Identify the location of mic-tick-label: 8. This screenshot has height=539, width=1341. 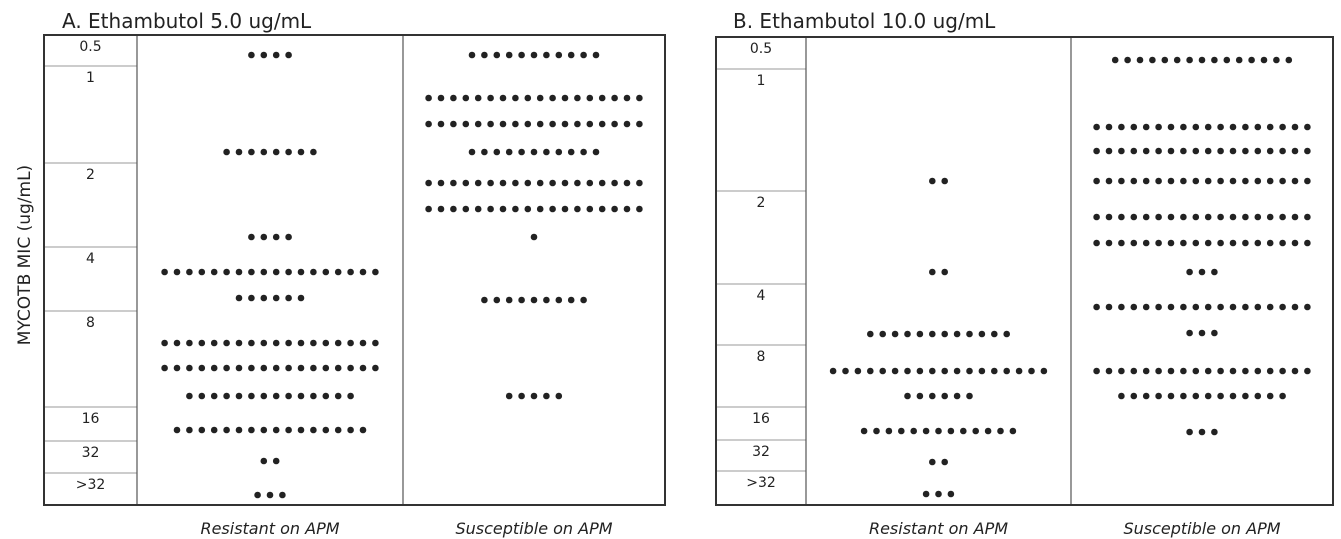
(761, 357).